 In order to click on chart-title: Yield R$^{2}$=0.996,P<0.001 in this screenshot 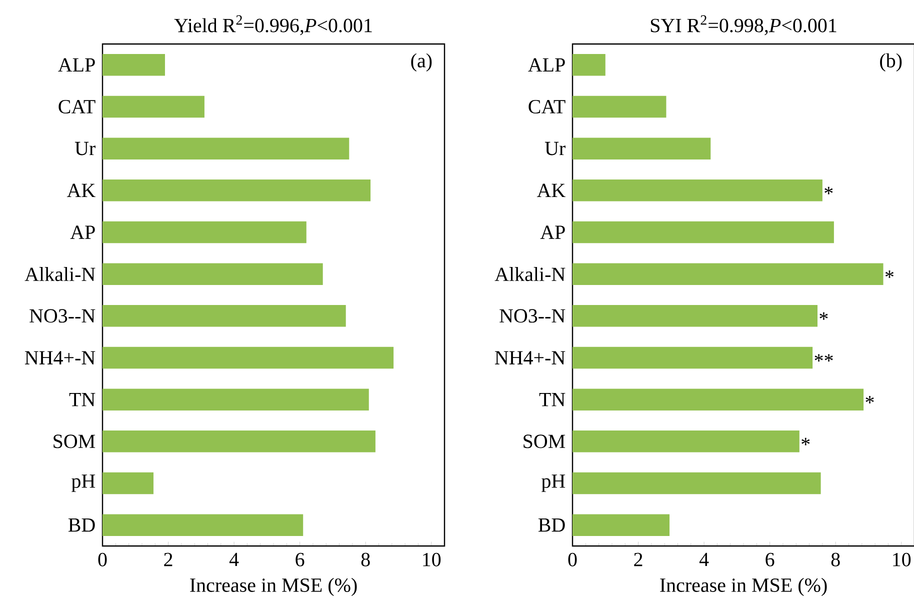, I will do `click(273, 25)`.